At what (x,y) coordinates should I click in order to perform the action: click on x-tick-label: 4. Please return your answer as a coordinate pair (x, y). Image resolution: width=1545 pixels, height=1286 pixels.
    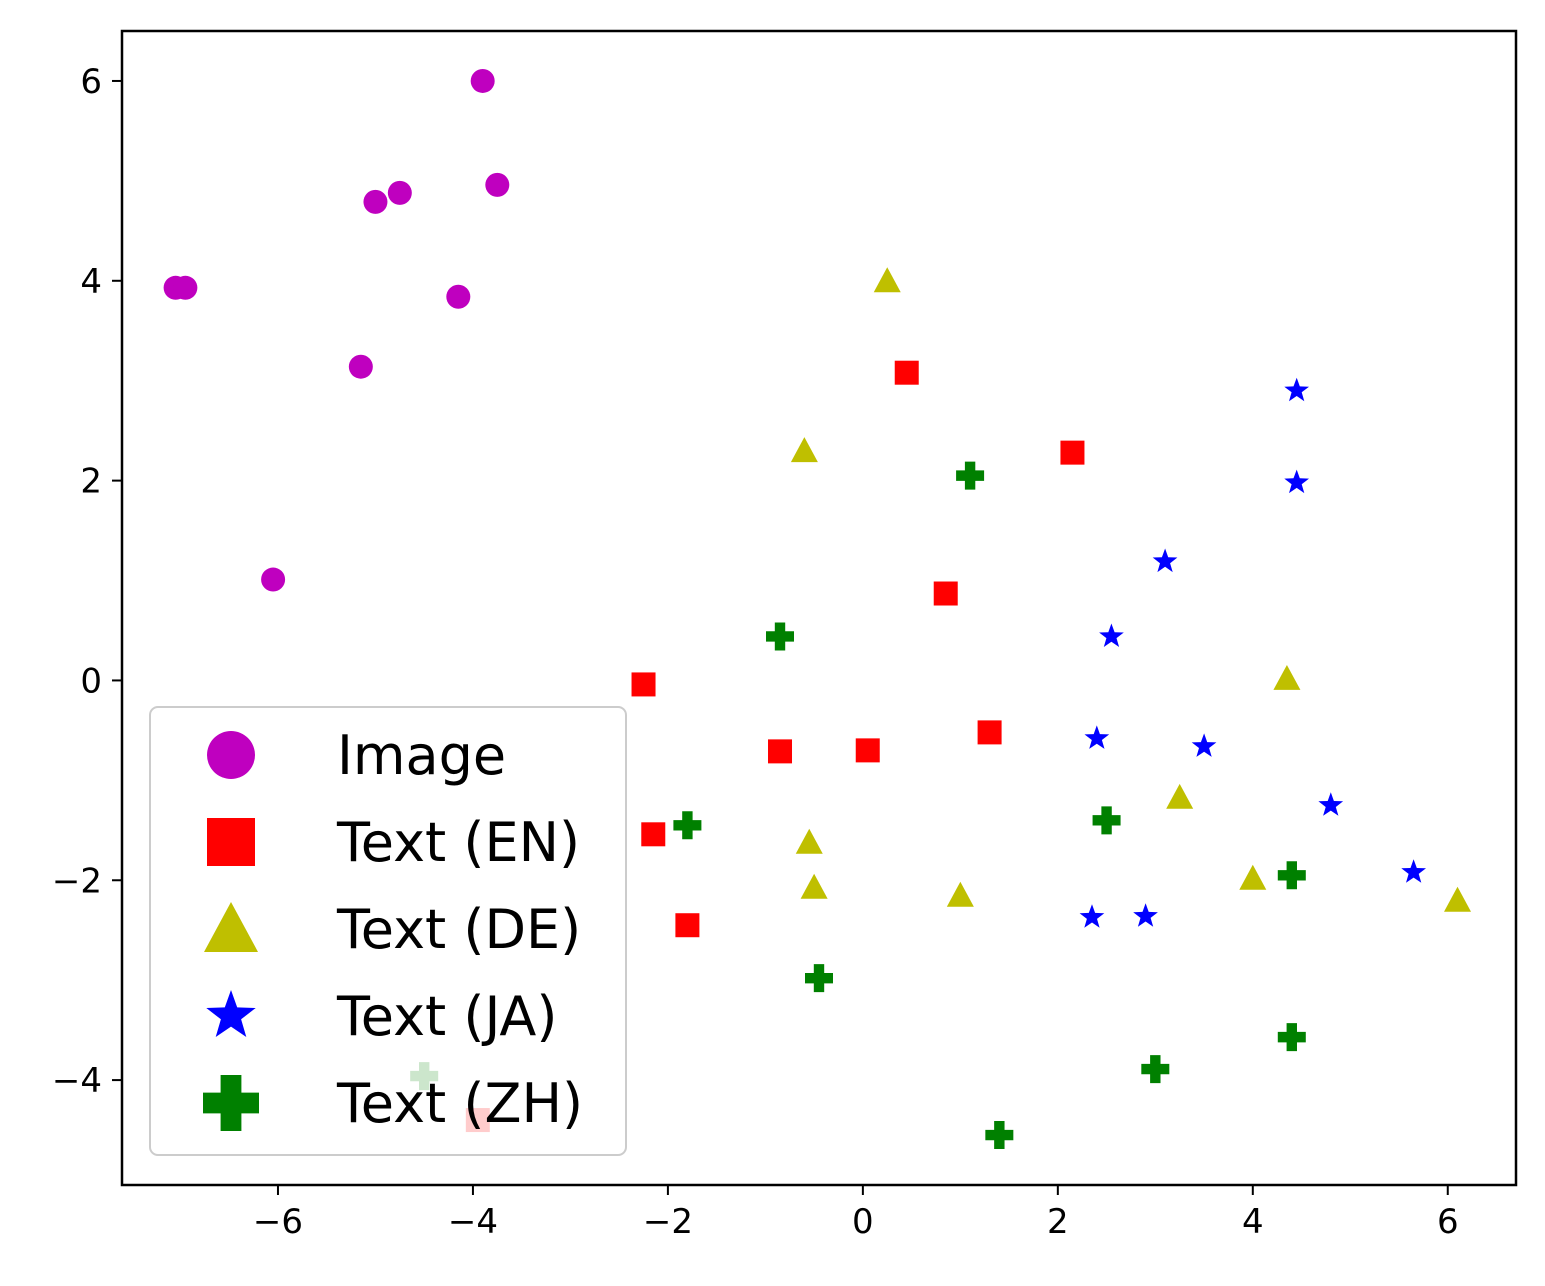
    Looking at the image, I should click on (1253, 1222).